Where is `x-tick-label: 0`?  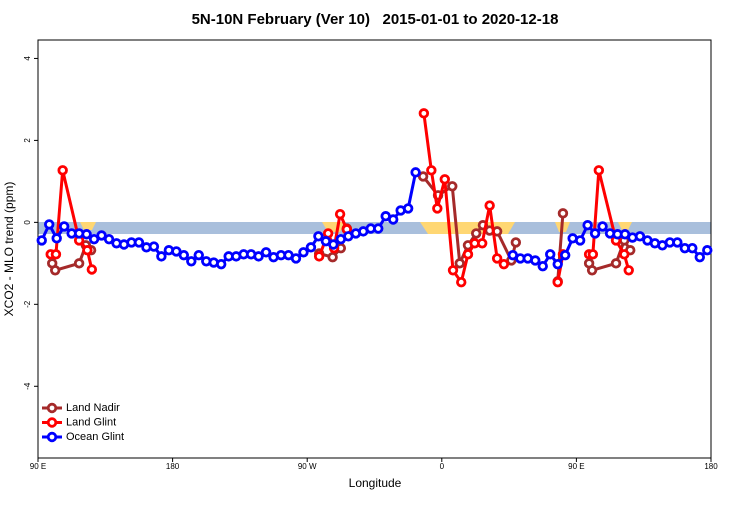
x-tick-label: 0 is located at coordinates (442, 466).